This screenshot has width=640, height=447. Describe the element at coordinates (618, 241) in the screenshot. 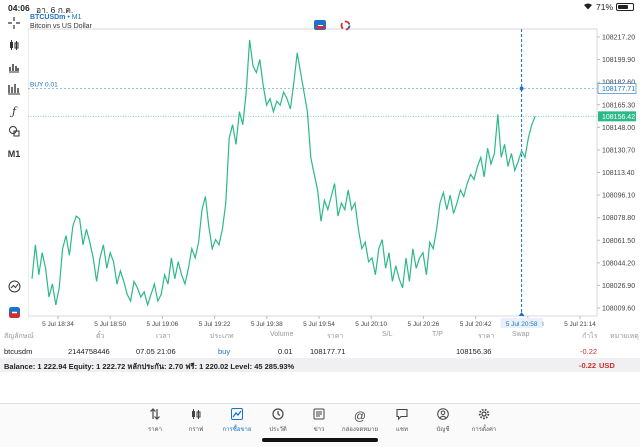

I see `y-tick-label: 108061.50` at that location.